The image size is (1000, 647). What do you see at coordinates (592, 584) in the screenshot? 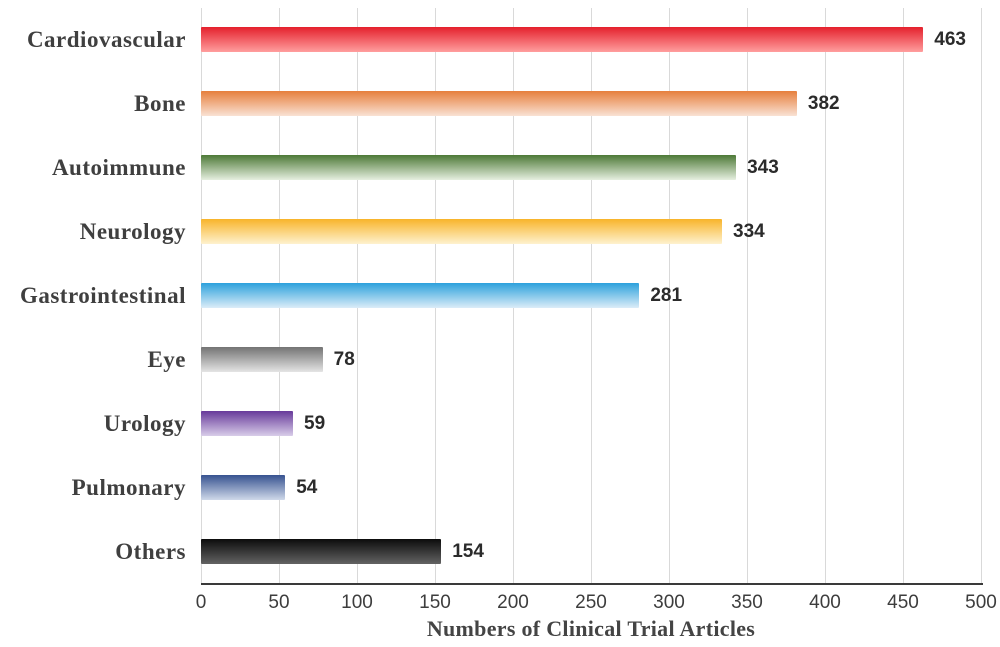
I see `x-axis-line` at bounding box center [592, 584].